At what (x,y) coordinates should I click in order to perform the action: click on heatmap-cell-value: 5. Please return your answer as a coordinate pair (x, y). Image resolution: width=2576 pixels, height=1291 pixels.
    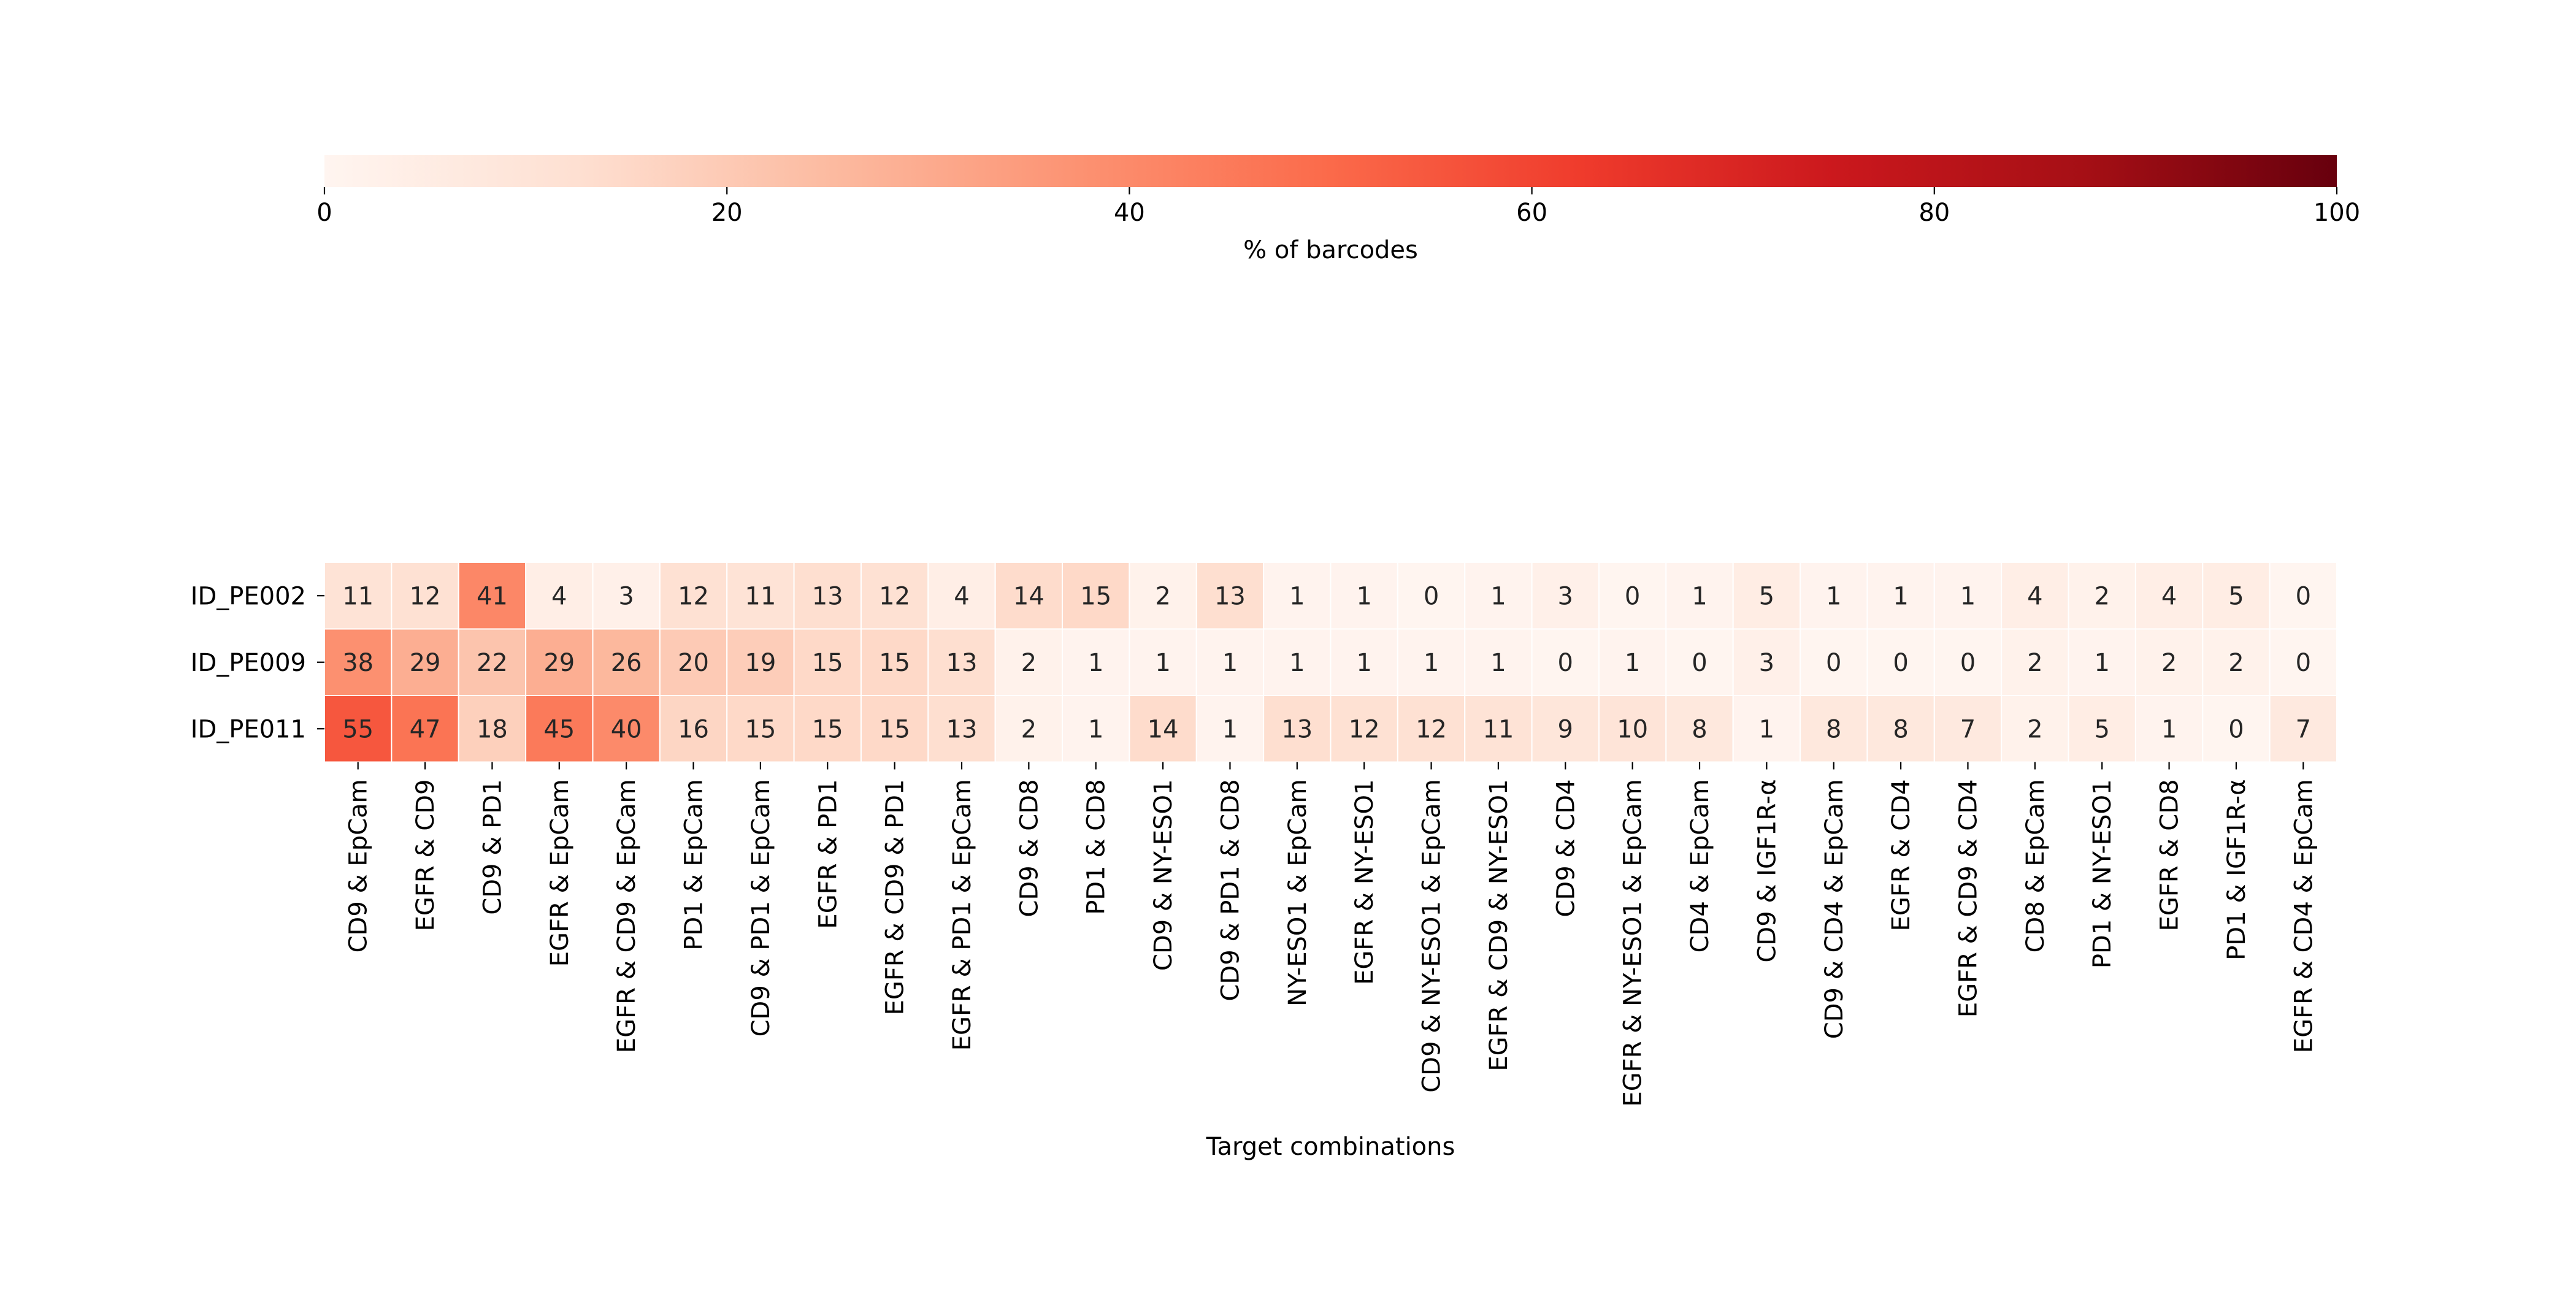
    Looking at the image, I should click on (1766, 596).